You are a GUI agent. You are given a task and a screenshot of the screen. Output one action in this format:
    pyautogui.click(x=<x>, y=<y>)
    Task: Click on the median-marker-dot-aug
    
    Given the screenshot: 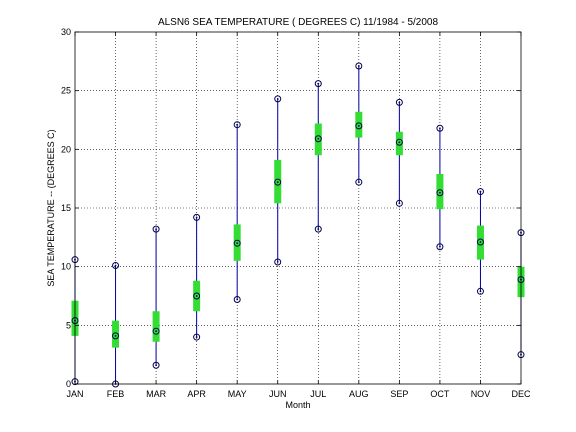 What is the action you would take?
    pyautogui.click(x=358, y=125)
    